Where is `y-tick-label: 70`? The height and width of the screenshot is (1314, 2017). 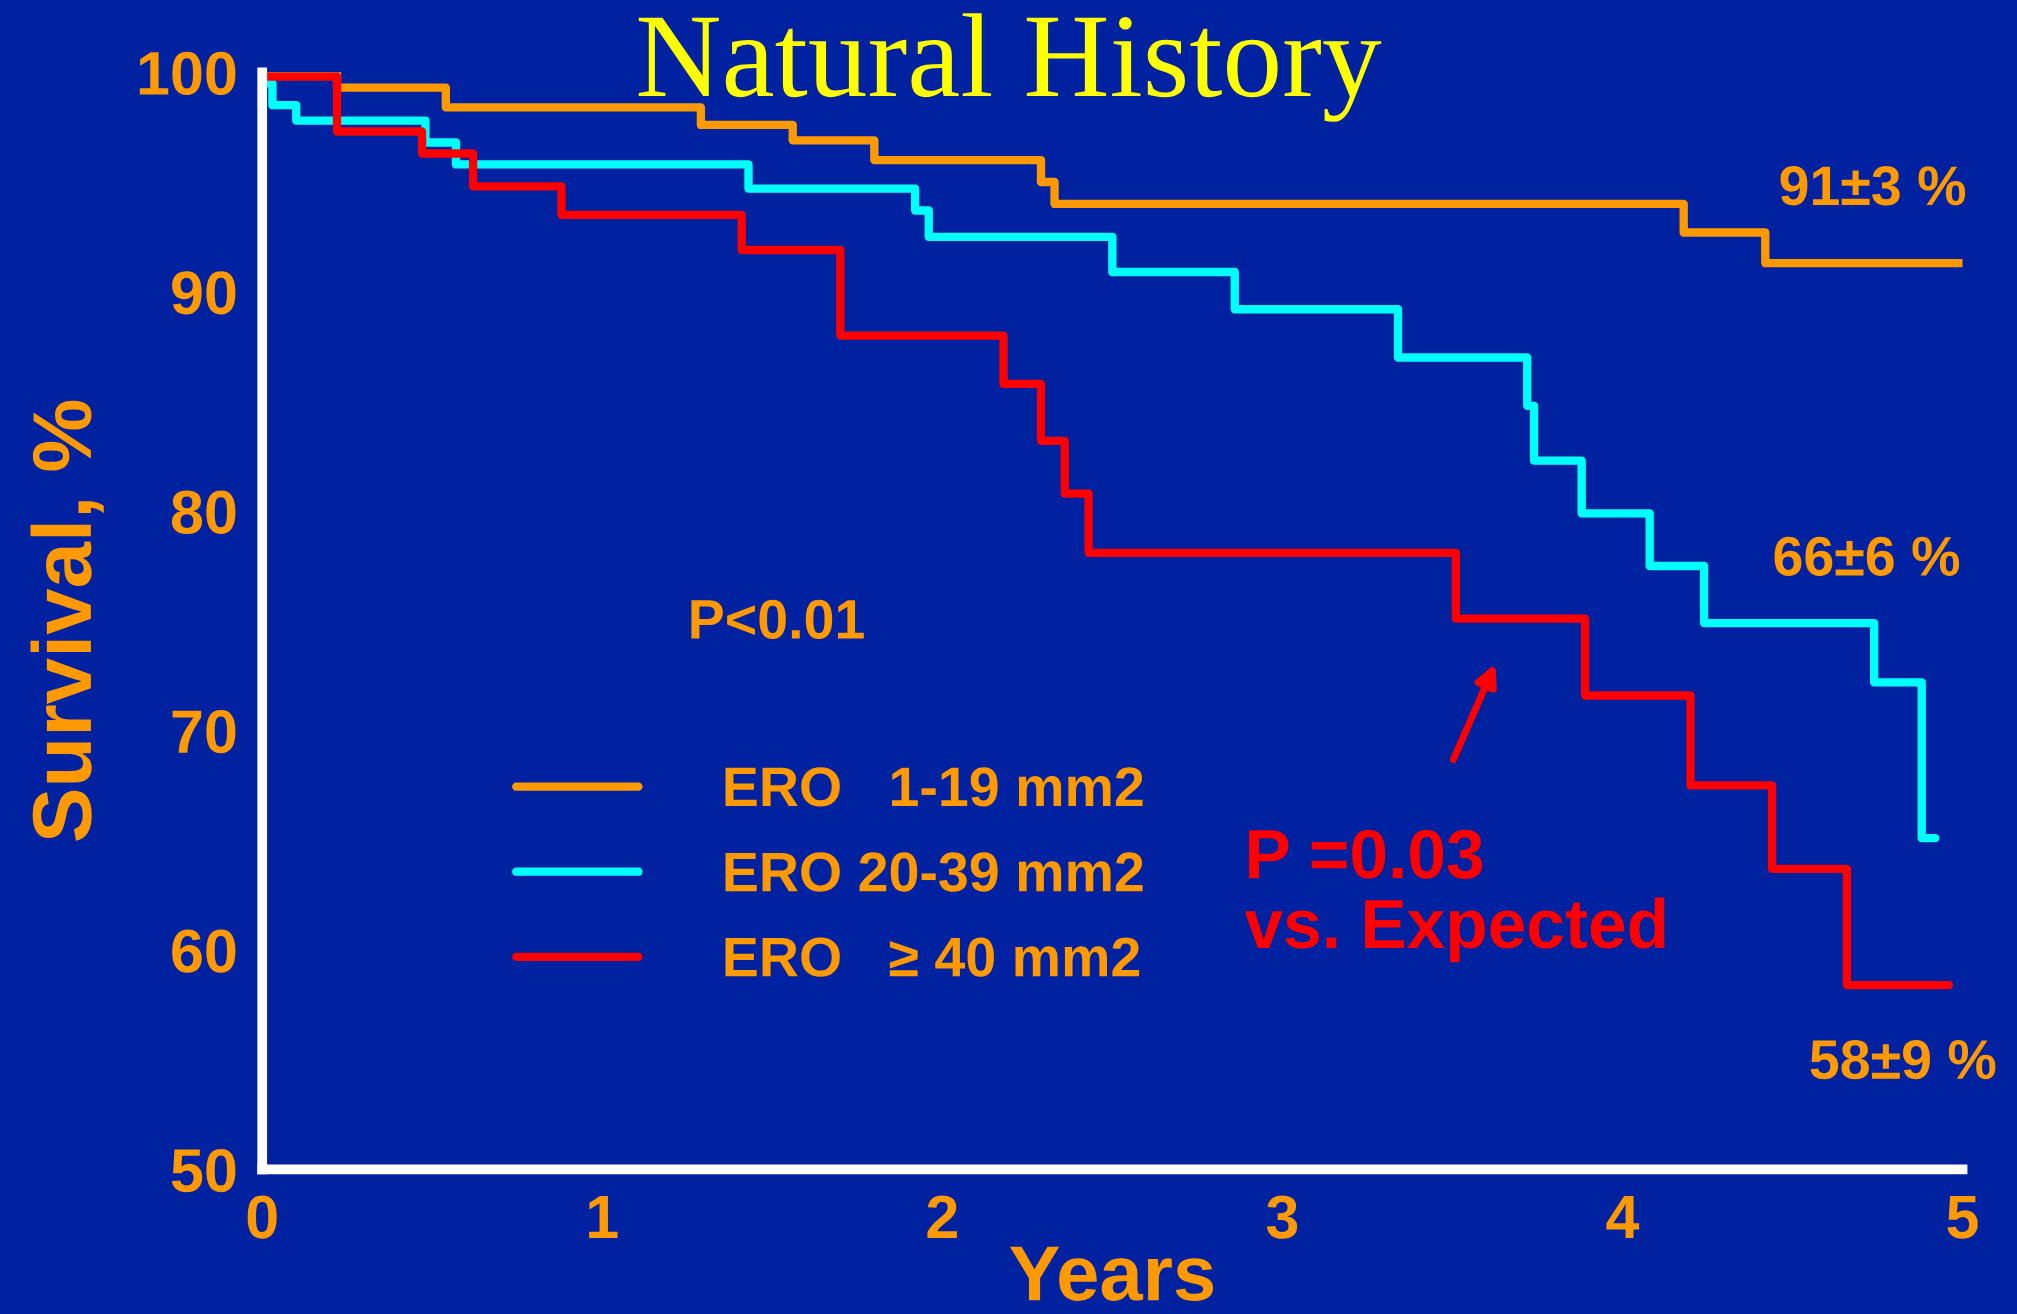 y-tick-label: 70 is located at coordinates (204, 732).